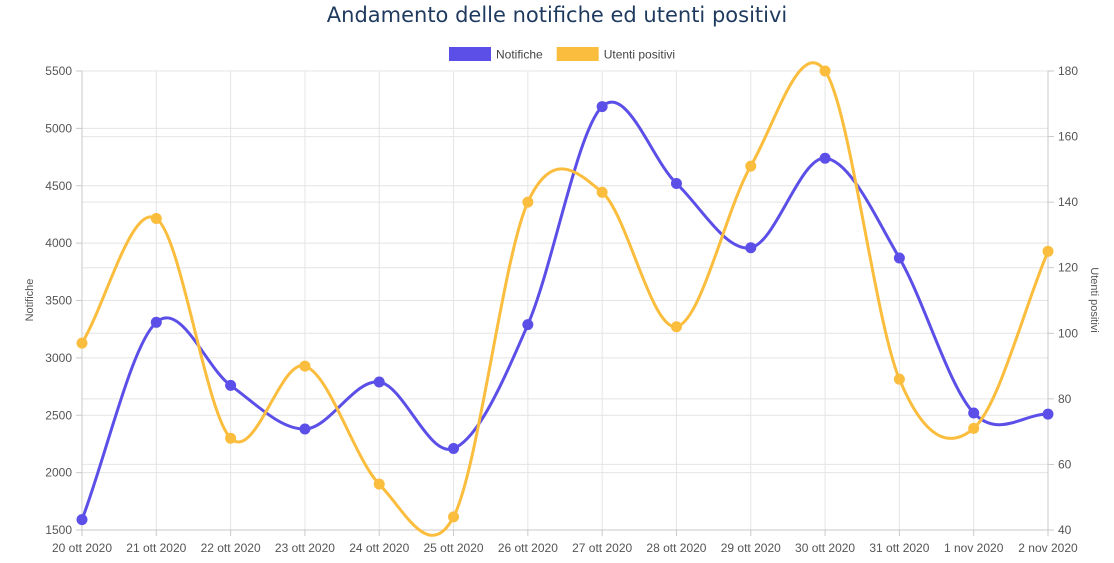  What do you see at coordinates (825, 548) in the screenshot?
I see `x-tick-label: 30 ott 2020` at bounding box center [825, 548].